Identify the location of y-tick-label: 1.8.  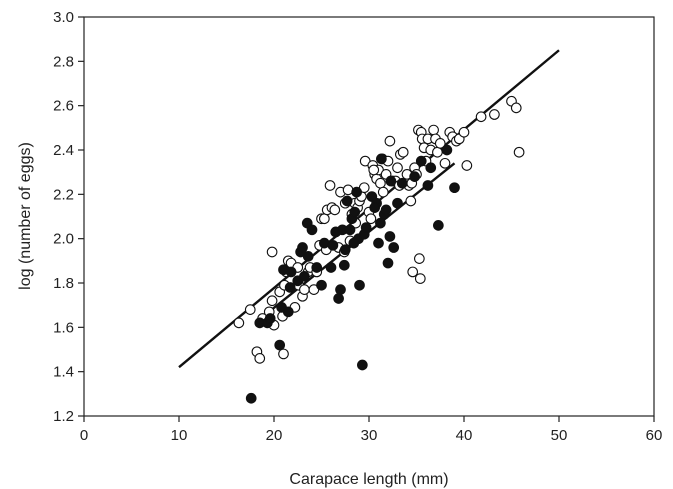
(63, 283).